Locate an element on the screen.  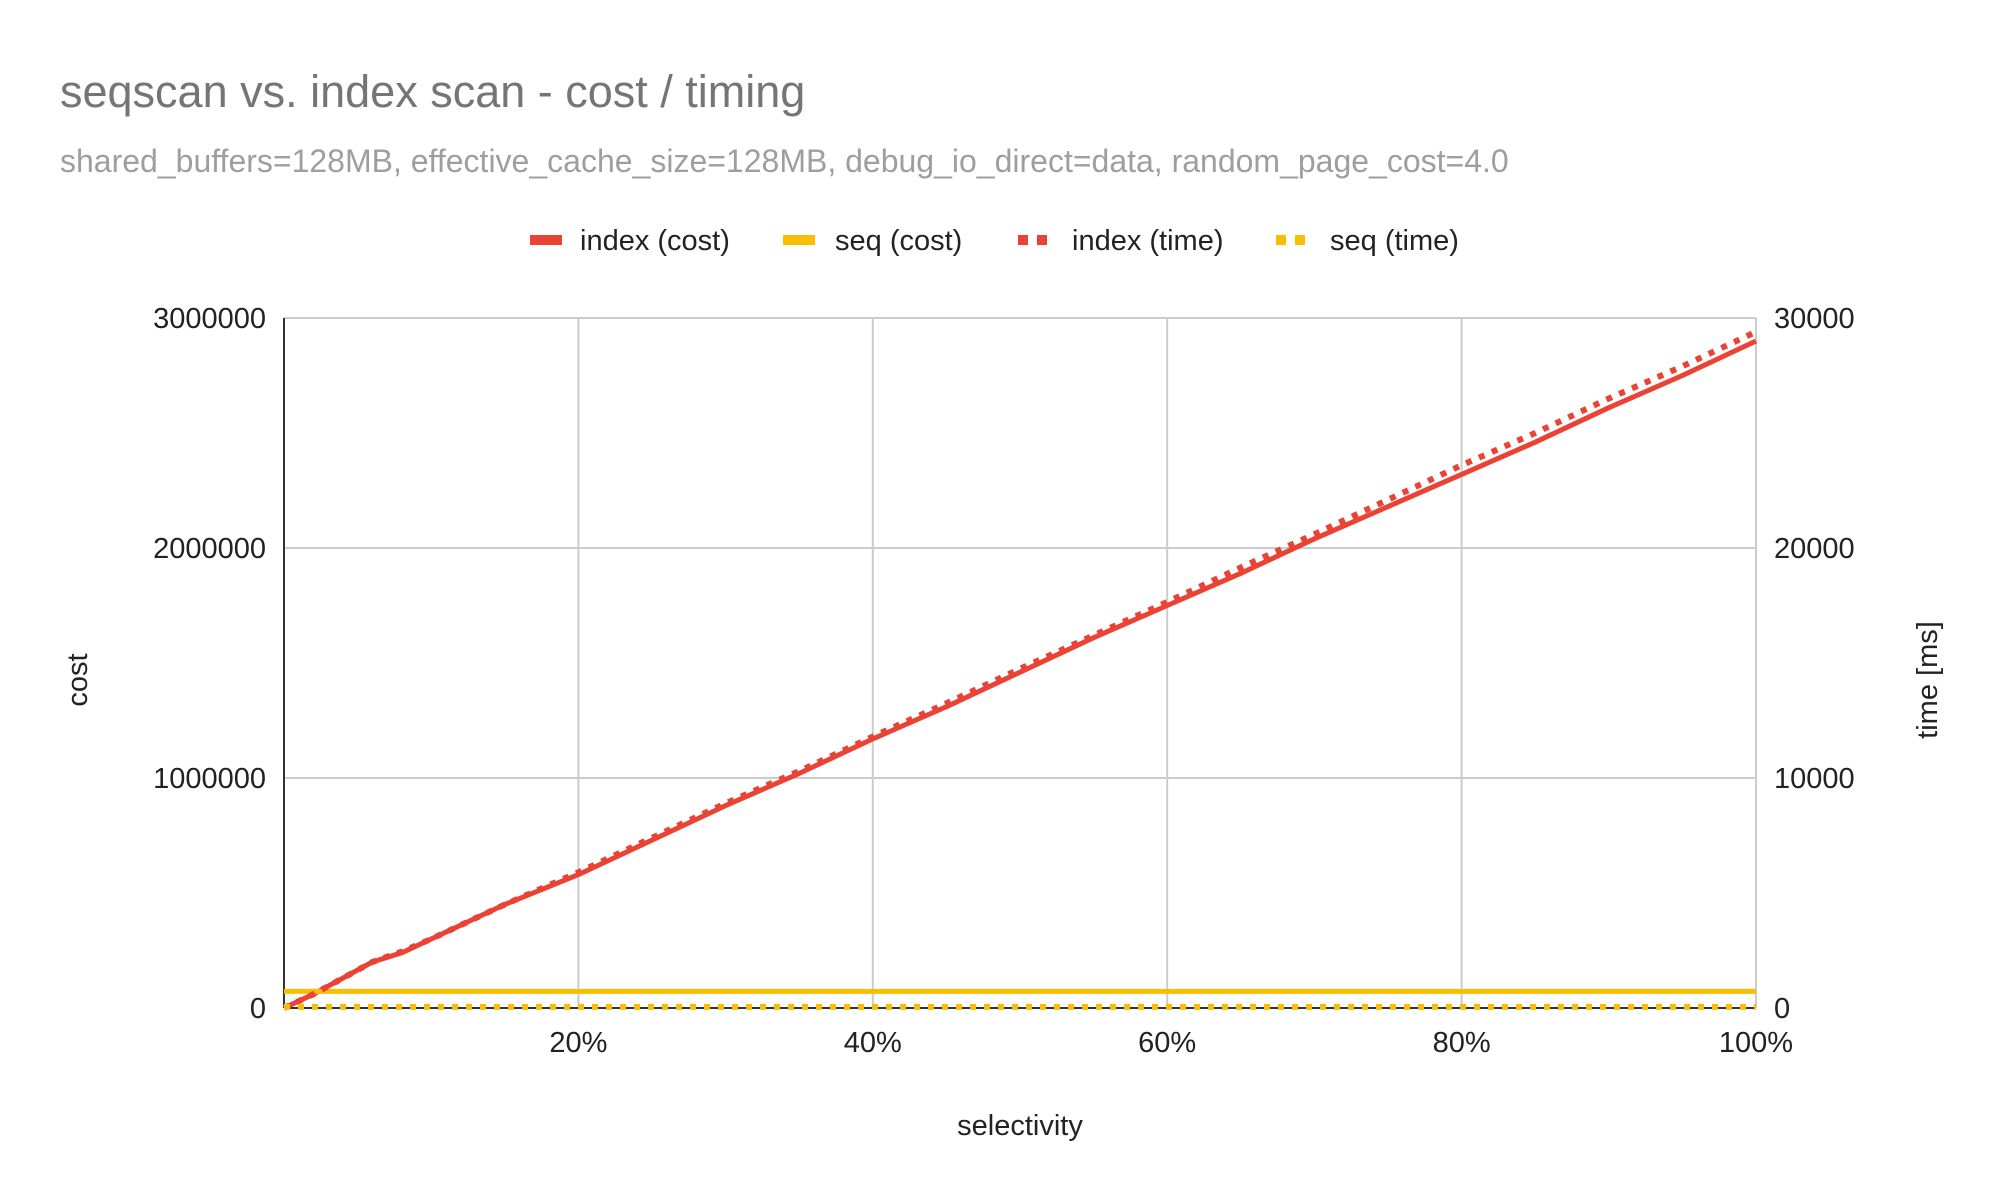
y2-tick-label: 20000 is located at coordinates (1814, 549).